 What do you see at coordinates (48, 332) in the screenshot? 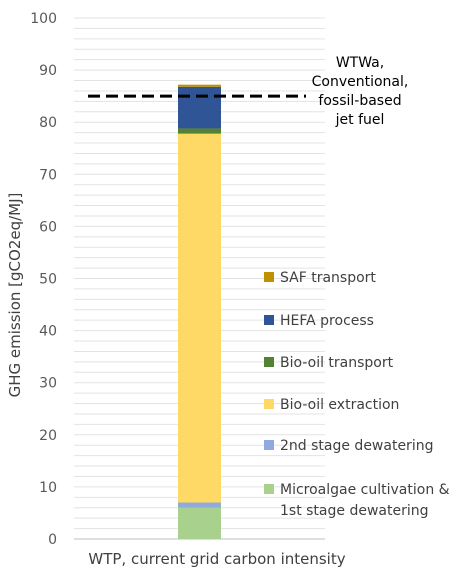
I see `y-tick-label: 40` at bounding box center [48, 332].